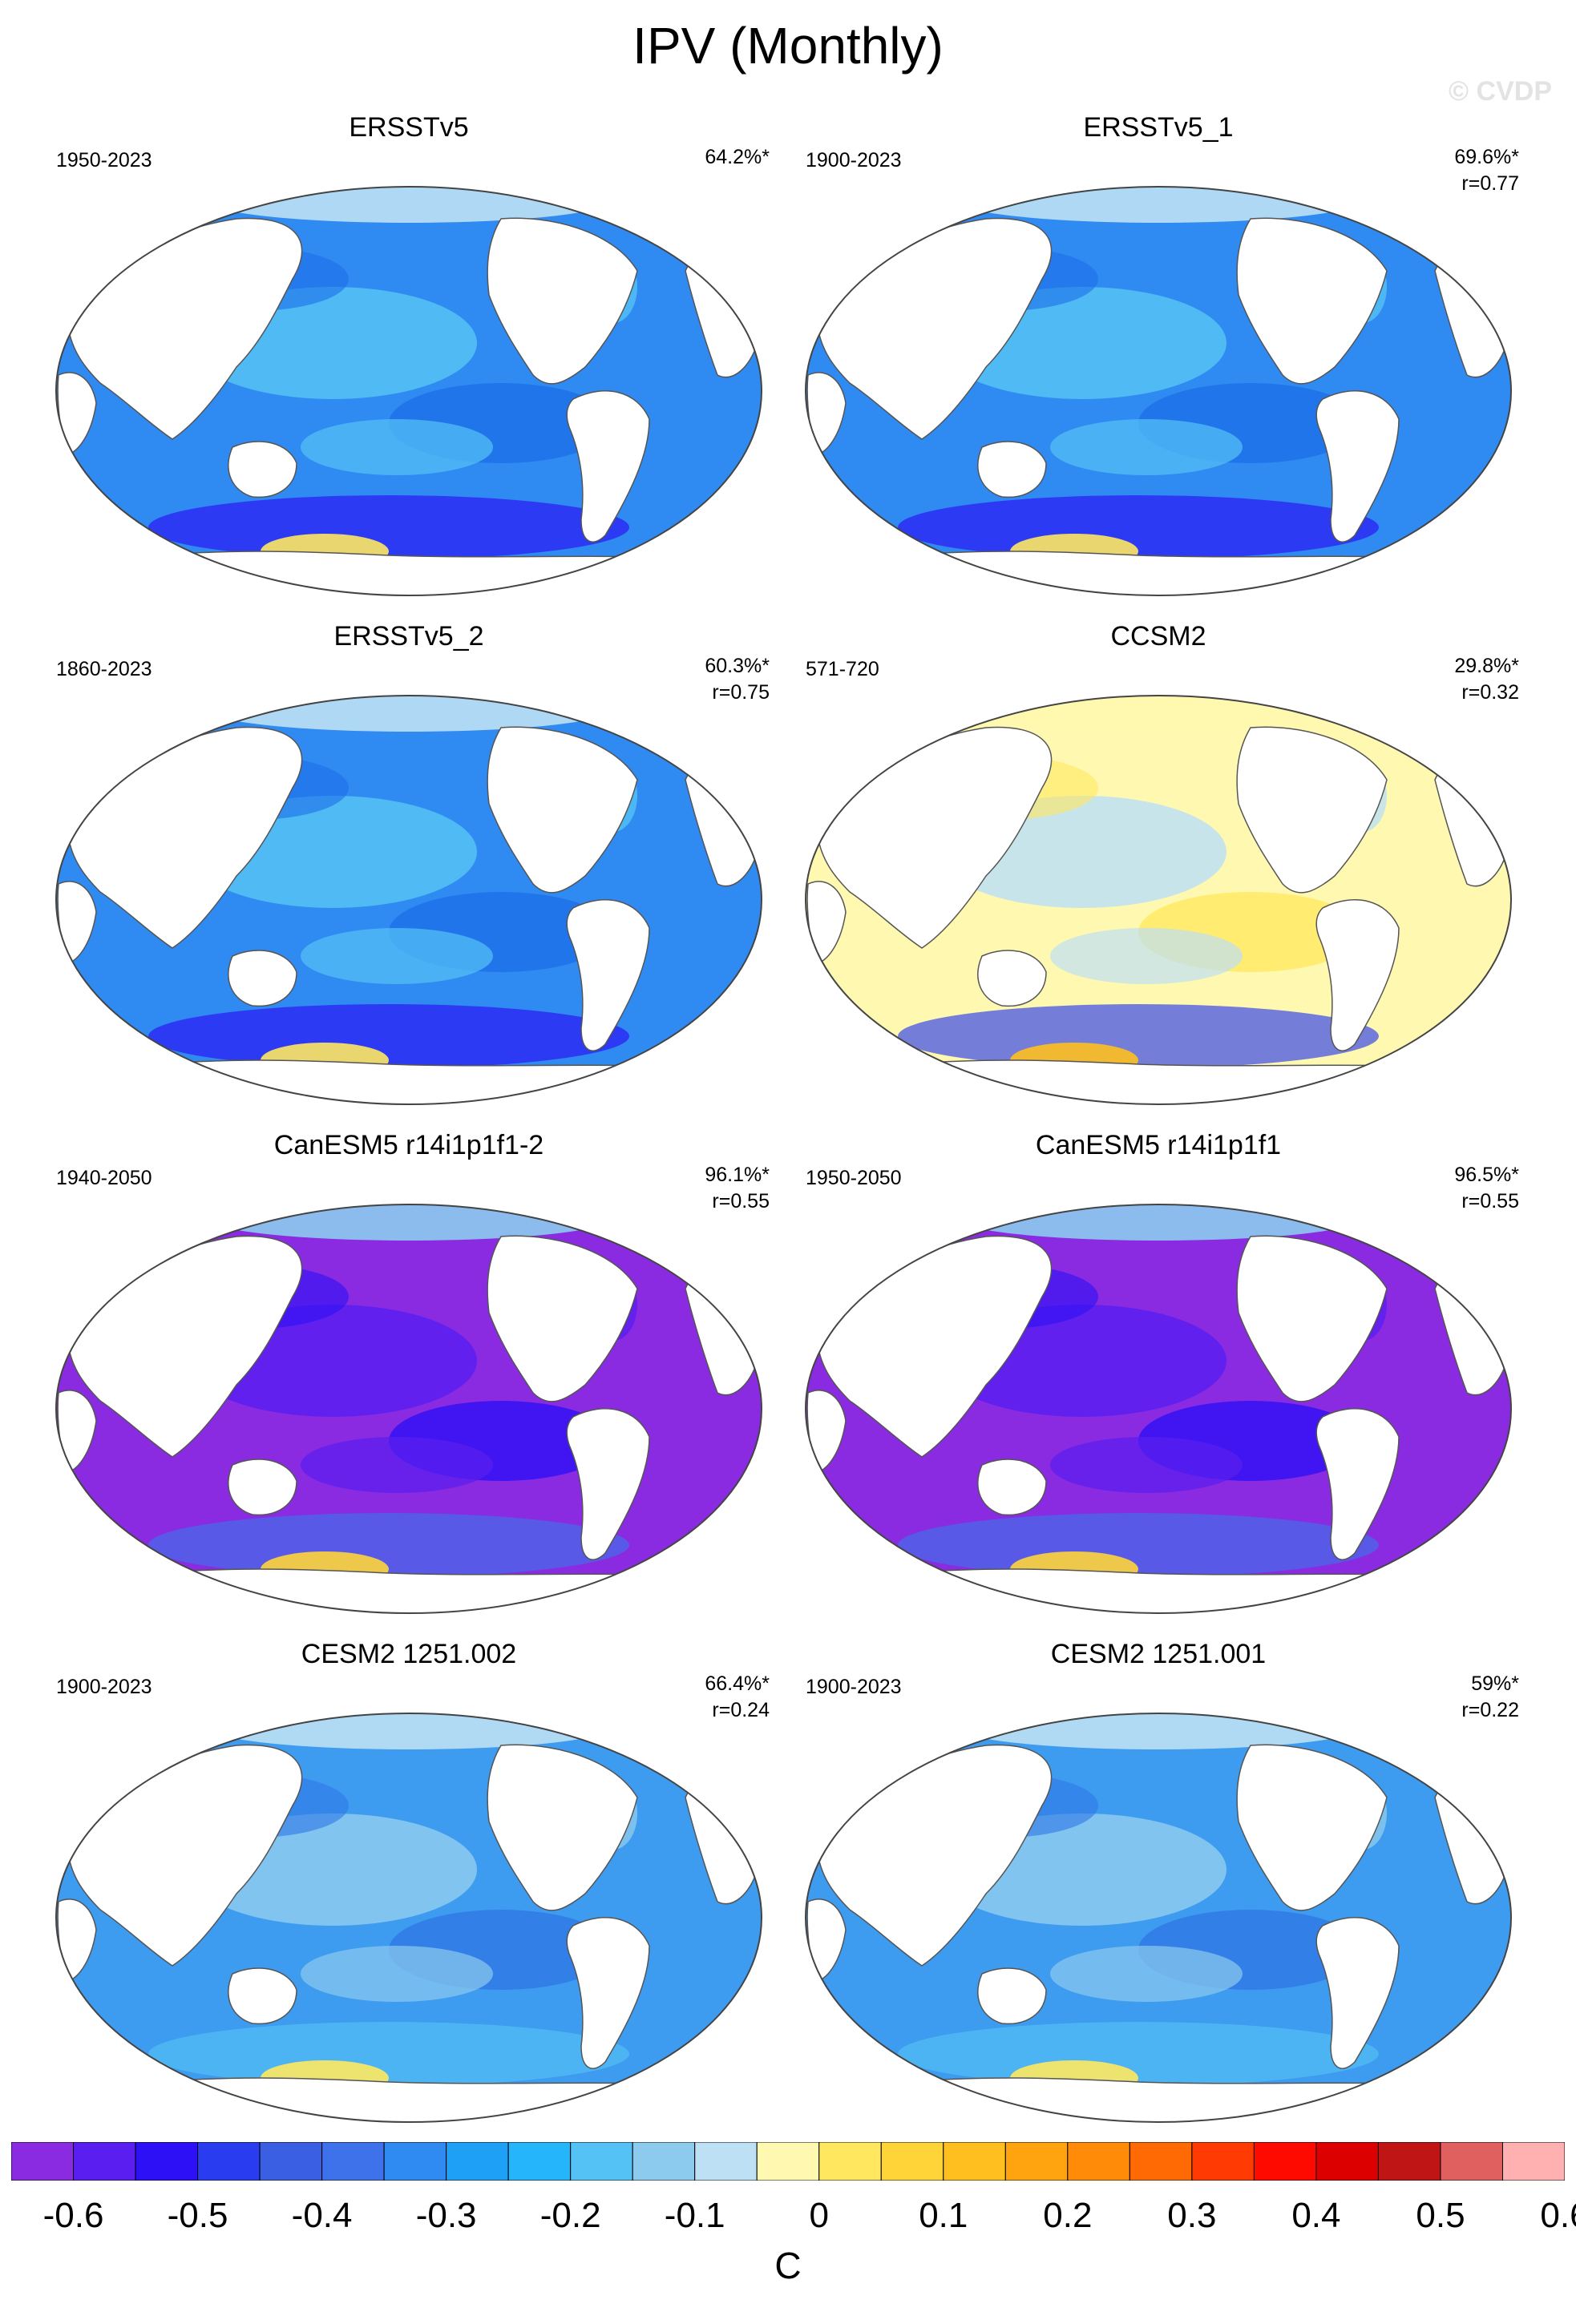  What do you see at coordinates (741, 692) in the screenshot?
I see `panel-correlation: r=0.75` at bounding box center [741, 692].